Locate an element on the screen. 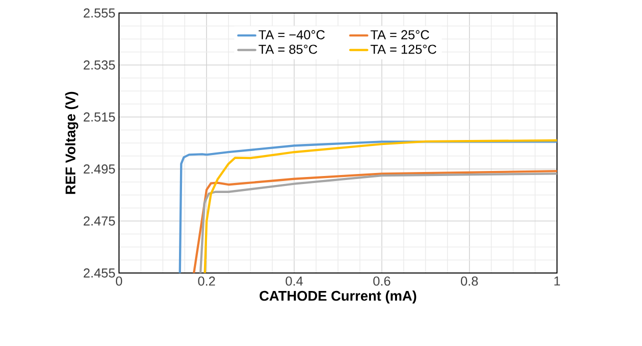  y-tick-label: 2.475 is located at coordinates (99, 221).